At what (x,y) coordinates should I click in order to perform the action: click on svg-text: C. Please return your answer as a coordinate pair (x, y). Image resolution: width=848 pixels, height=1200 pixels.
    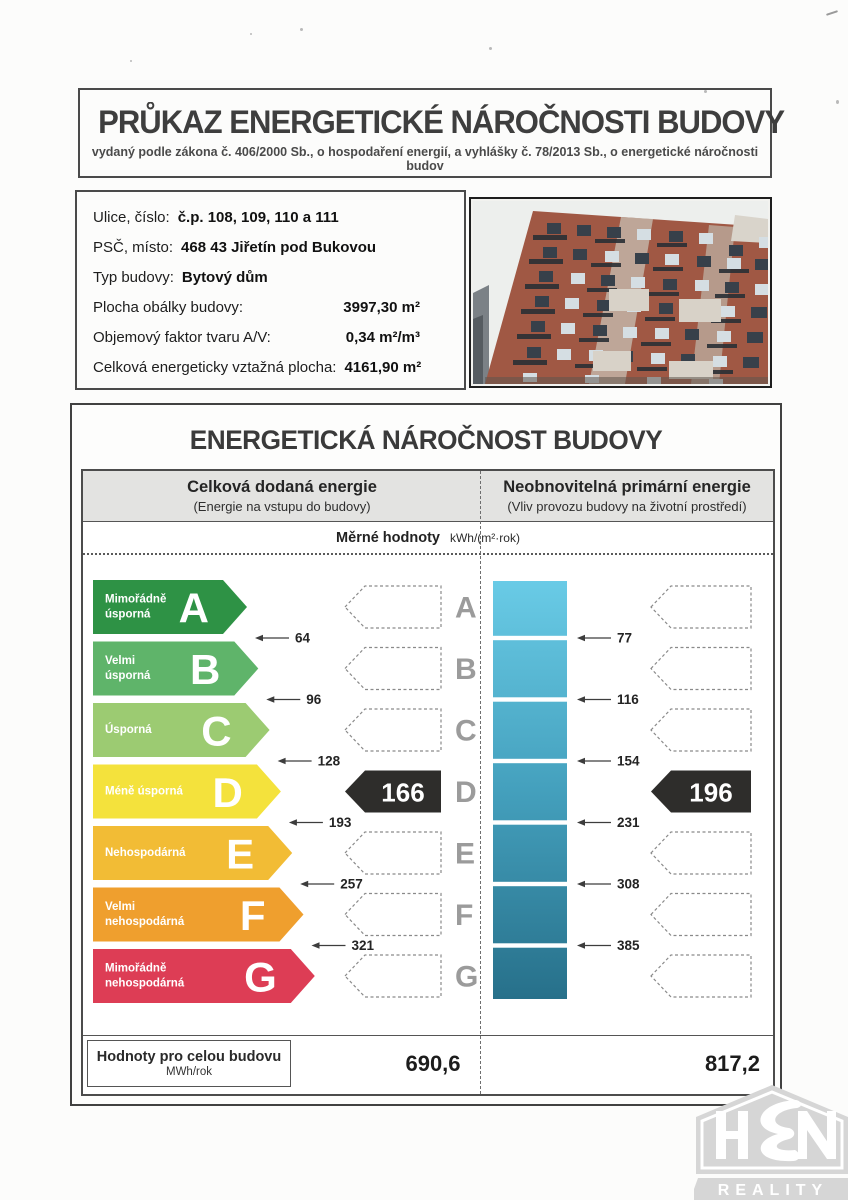
    Looking at the image, I should click on (216, 731).